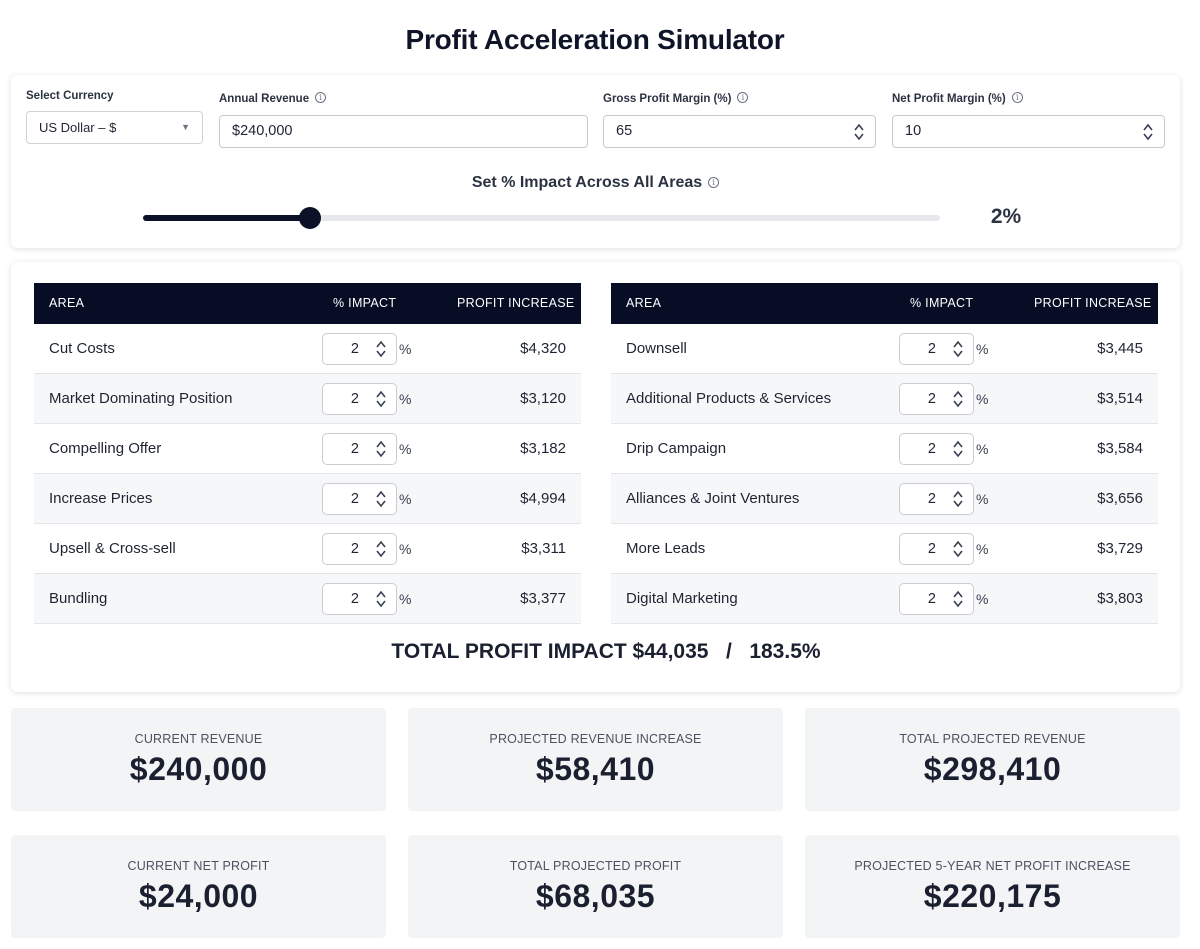  Describe the element at coordinates (1120, 598) in the screenshot. I see `profit-increase: $3,803` at that location.